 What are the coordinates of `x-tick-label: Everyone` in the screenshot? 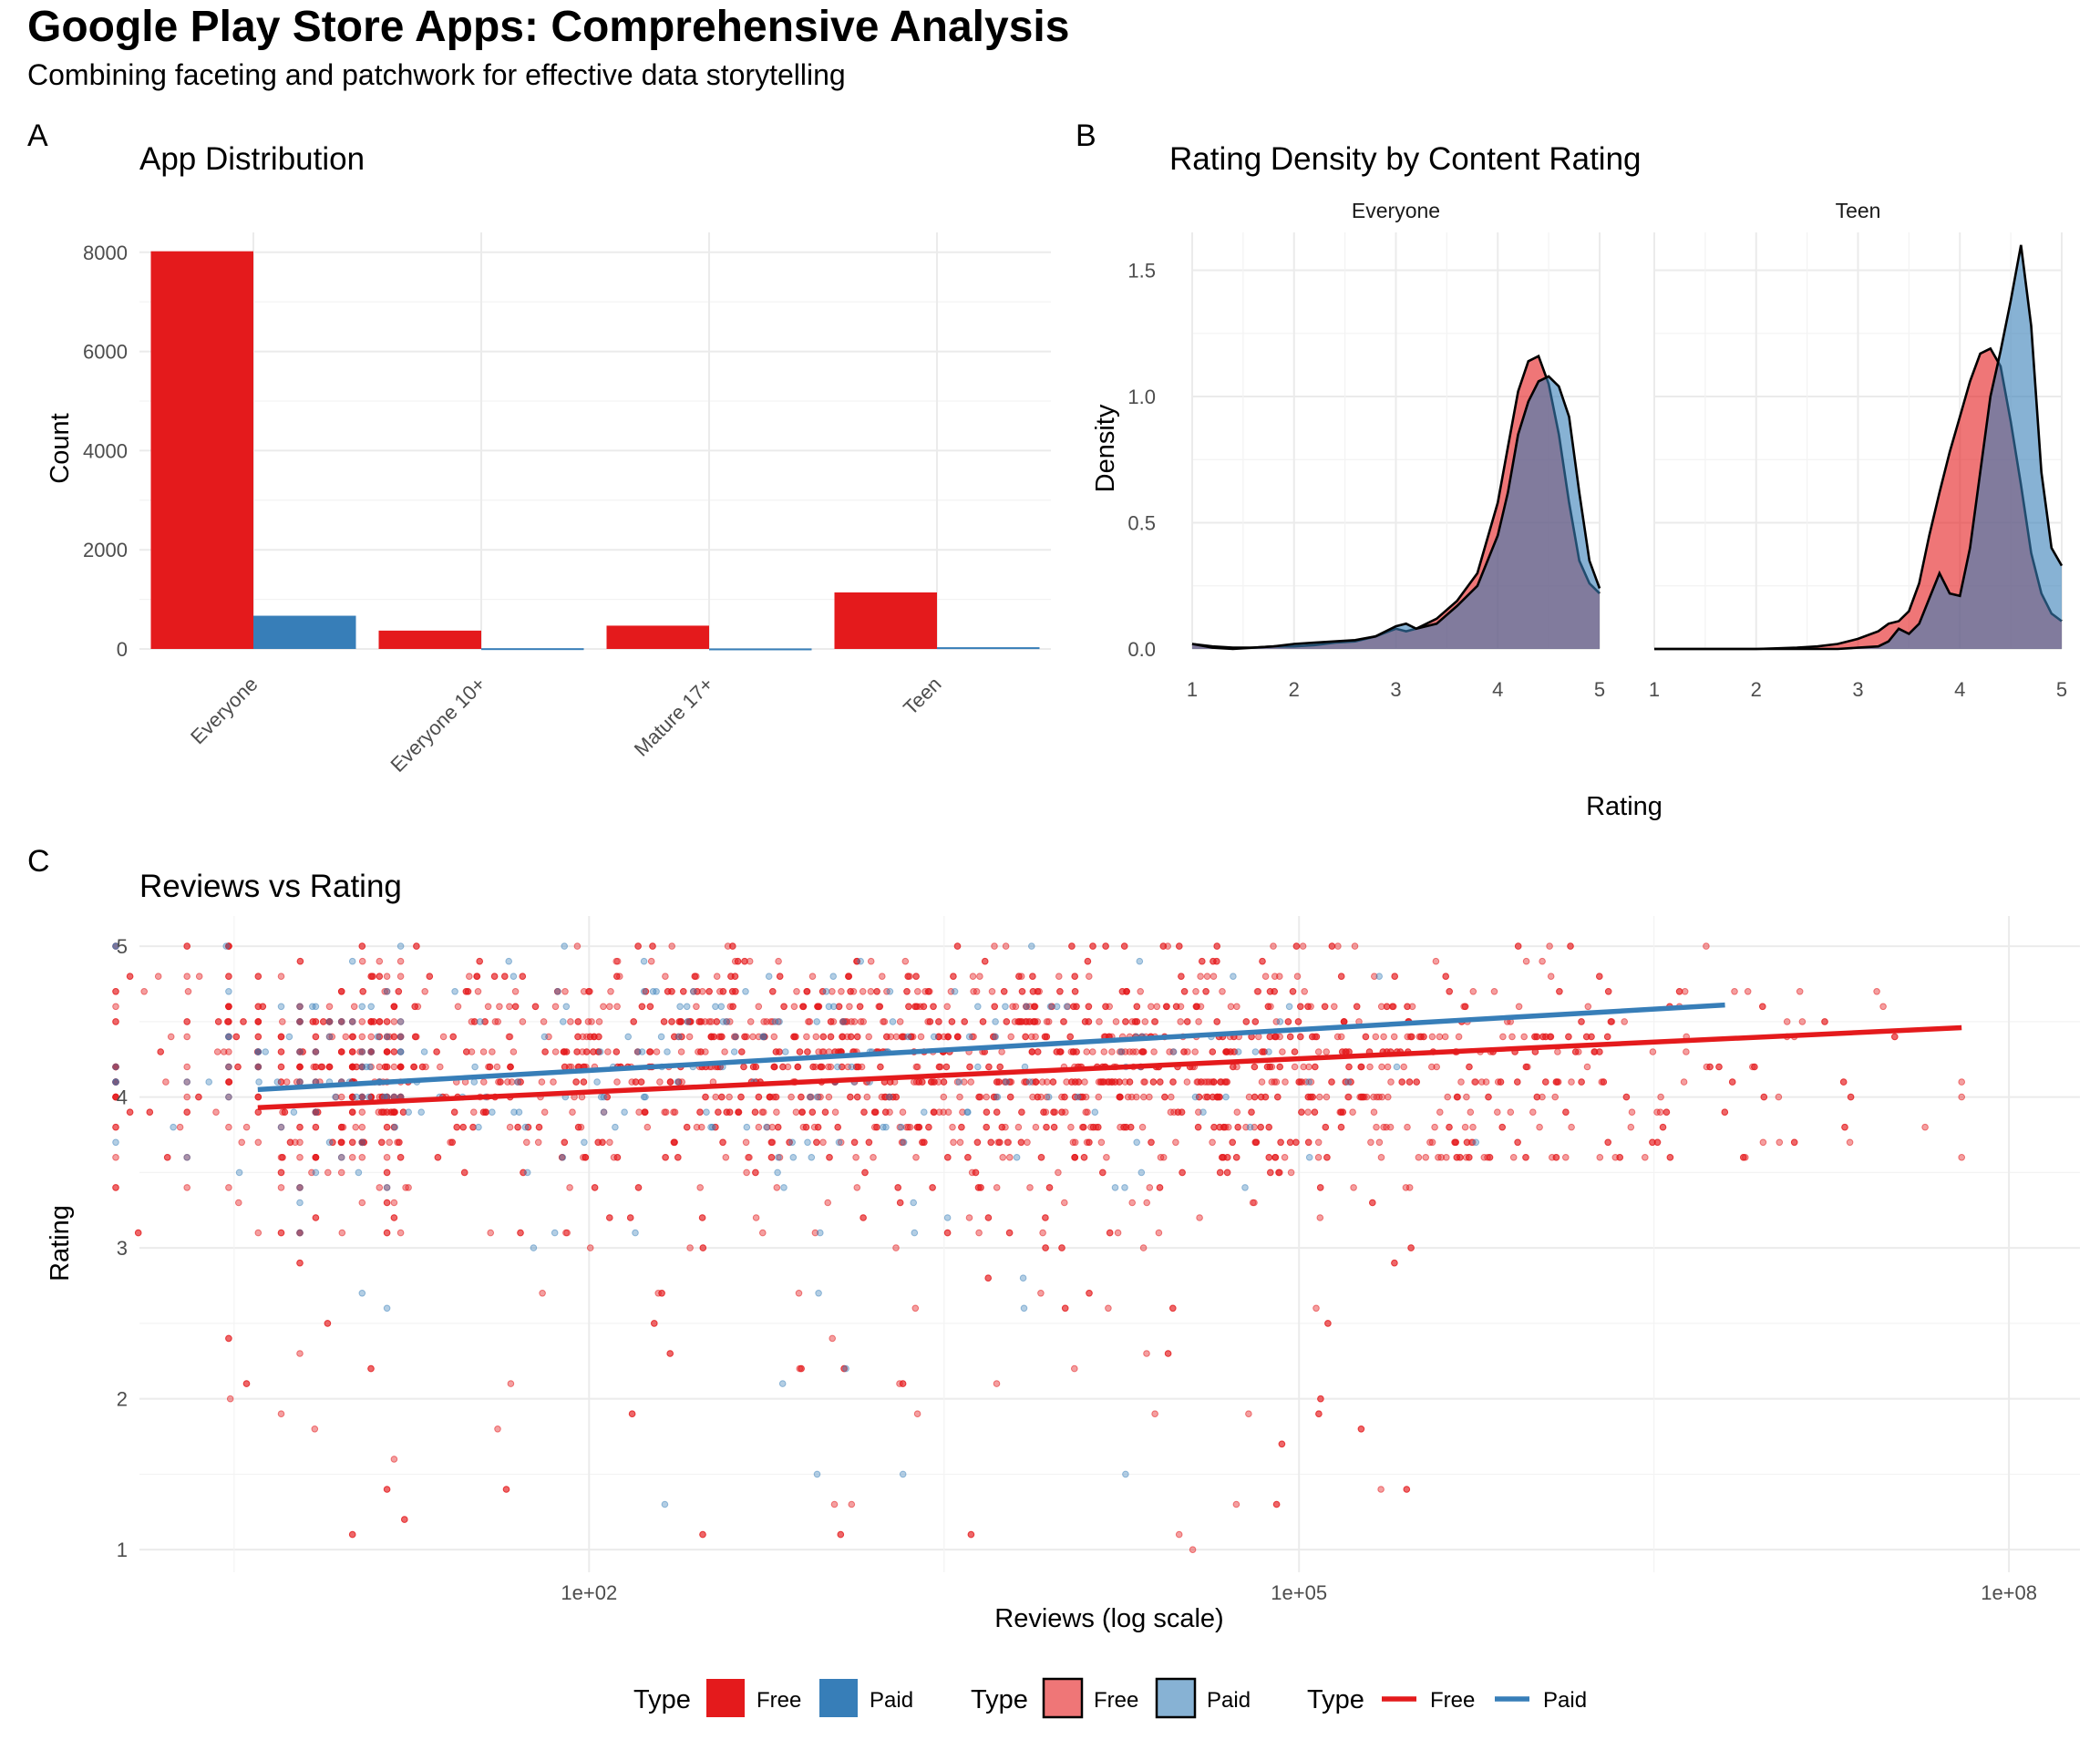 It's located at (224, 711).